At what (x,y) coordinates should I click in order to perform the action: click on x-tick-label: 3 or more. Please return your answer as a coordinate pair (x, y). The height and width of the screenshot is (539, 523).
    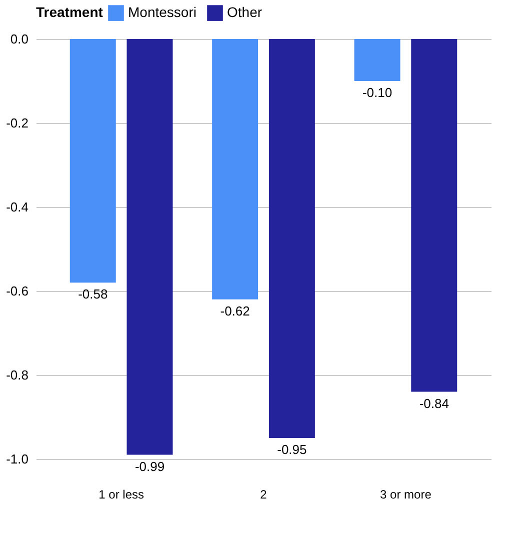
    Looking at the image, I should click on (406, 495).